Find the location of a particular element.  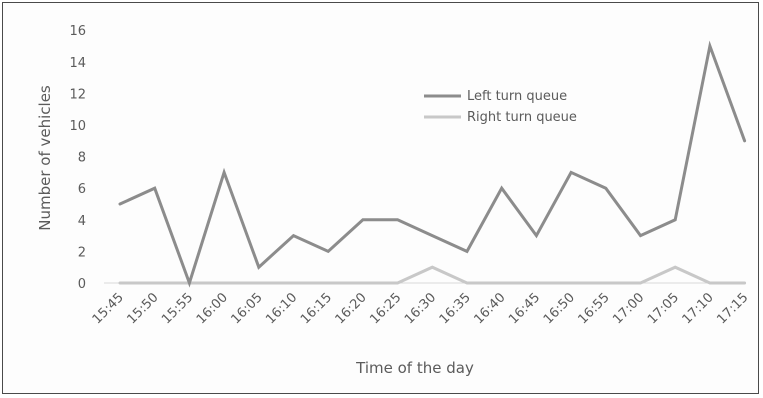

legend: Left turn queue Right turn queue is located at coordinates (500, 107).